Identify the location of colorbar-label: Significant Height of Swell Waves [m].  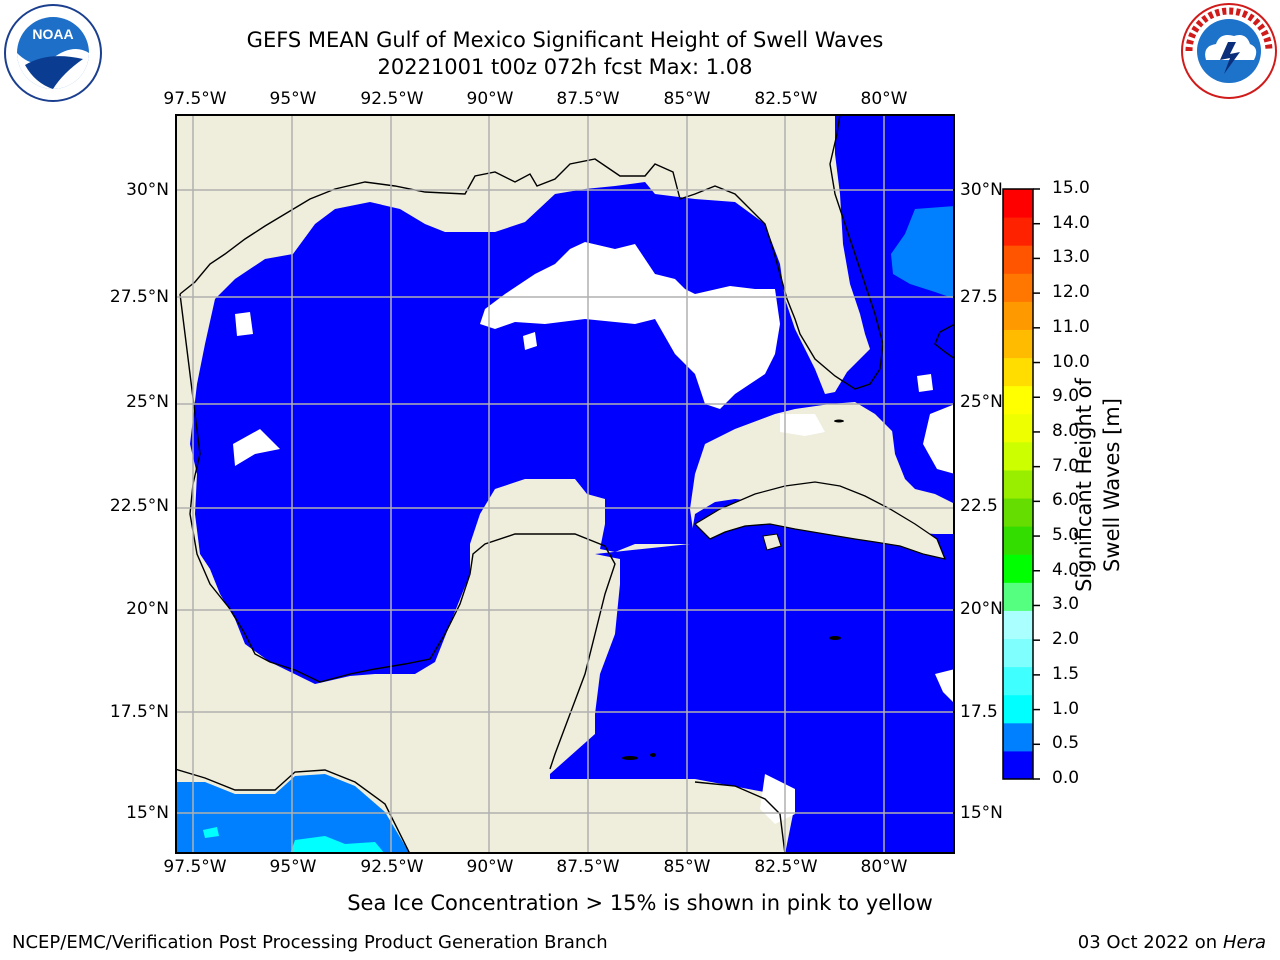
(1098, 485).